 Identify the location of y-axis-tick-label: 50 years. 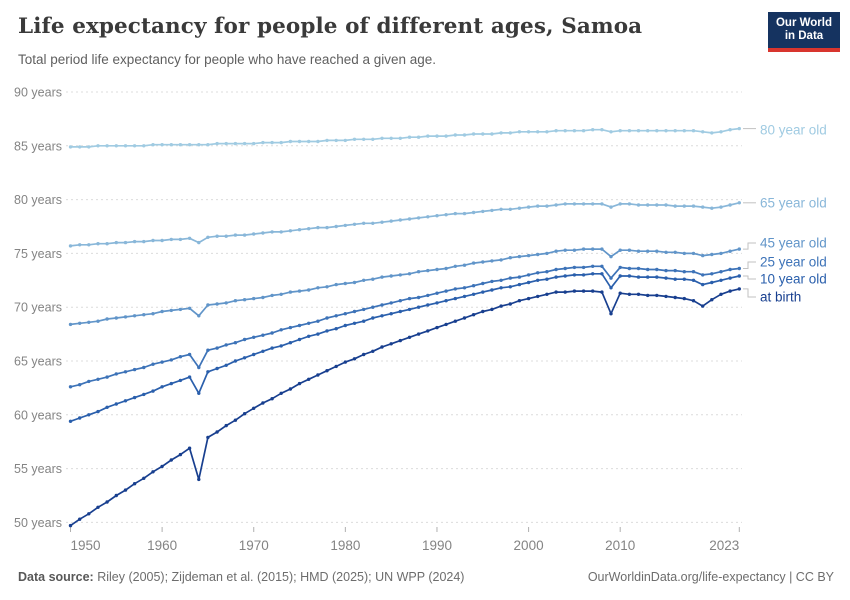
(38, 523).